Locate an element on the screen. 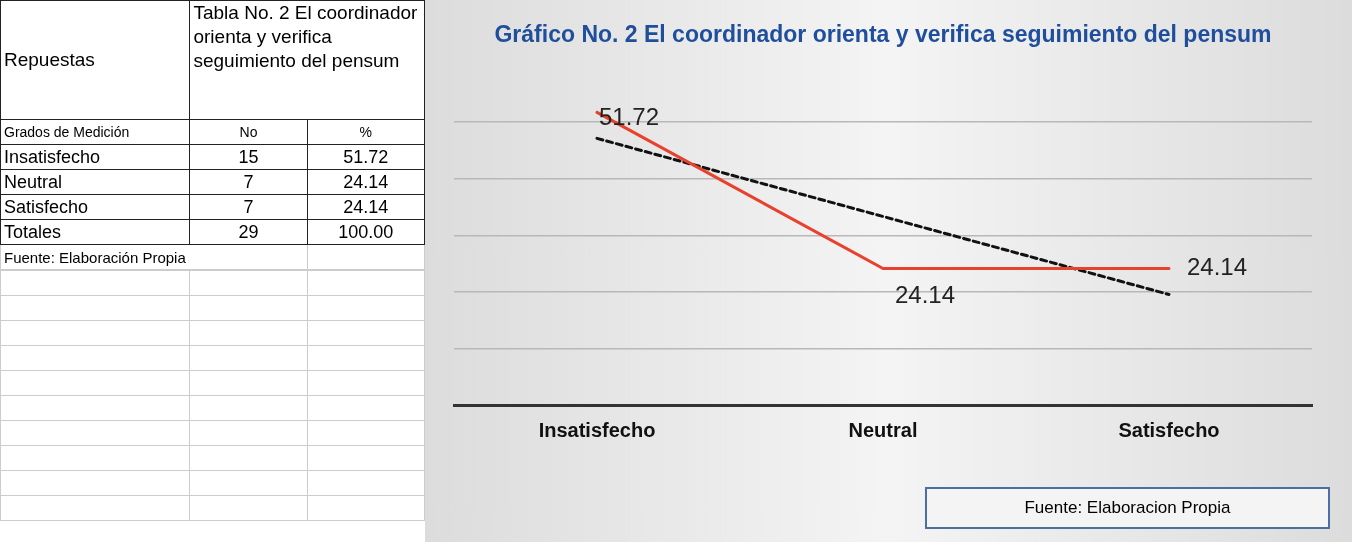 The image size is (1352, 542). source-note: Fuente: Elaboración Propia is located at coordinates (154, 257).